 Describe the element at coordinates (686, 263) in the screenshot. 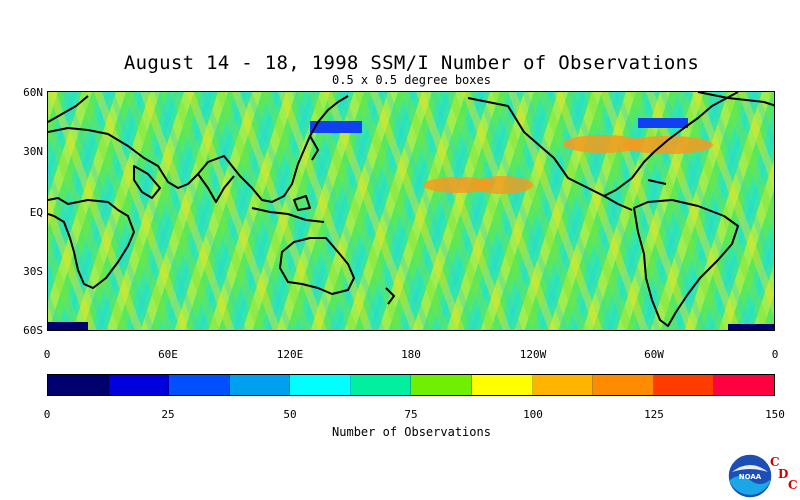

I see `coastline-south-america` at that location.